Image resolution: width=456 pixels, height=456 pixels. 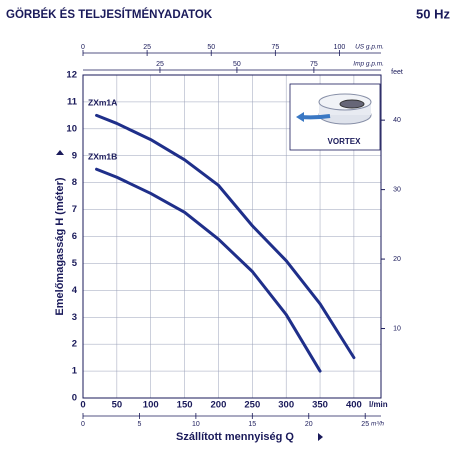 I want to click on y-tick-label: 7, so click(x=74, y=209).